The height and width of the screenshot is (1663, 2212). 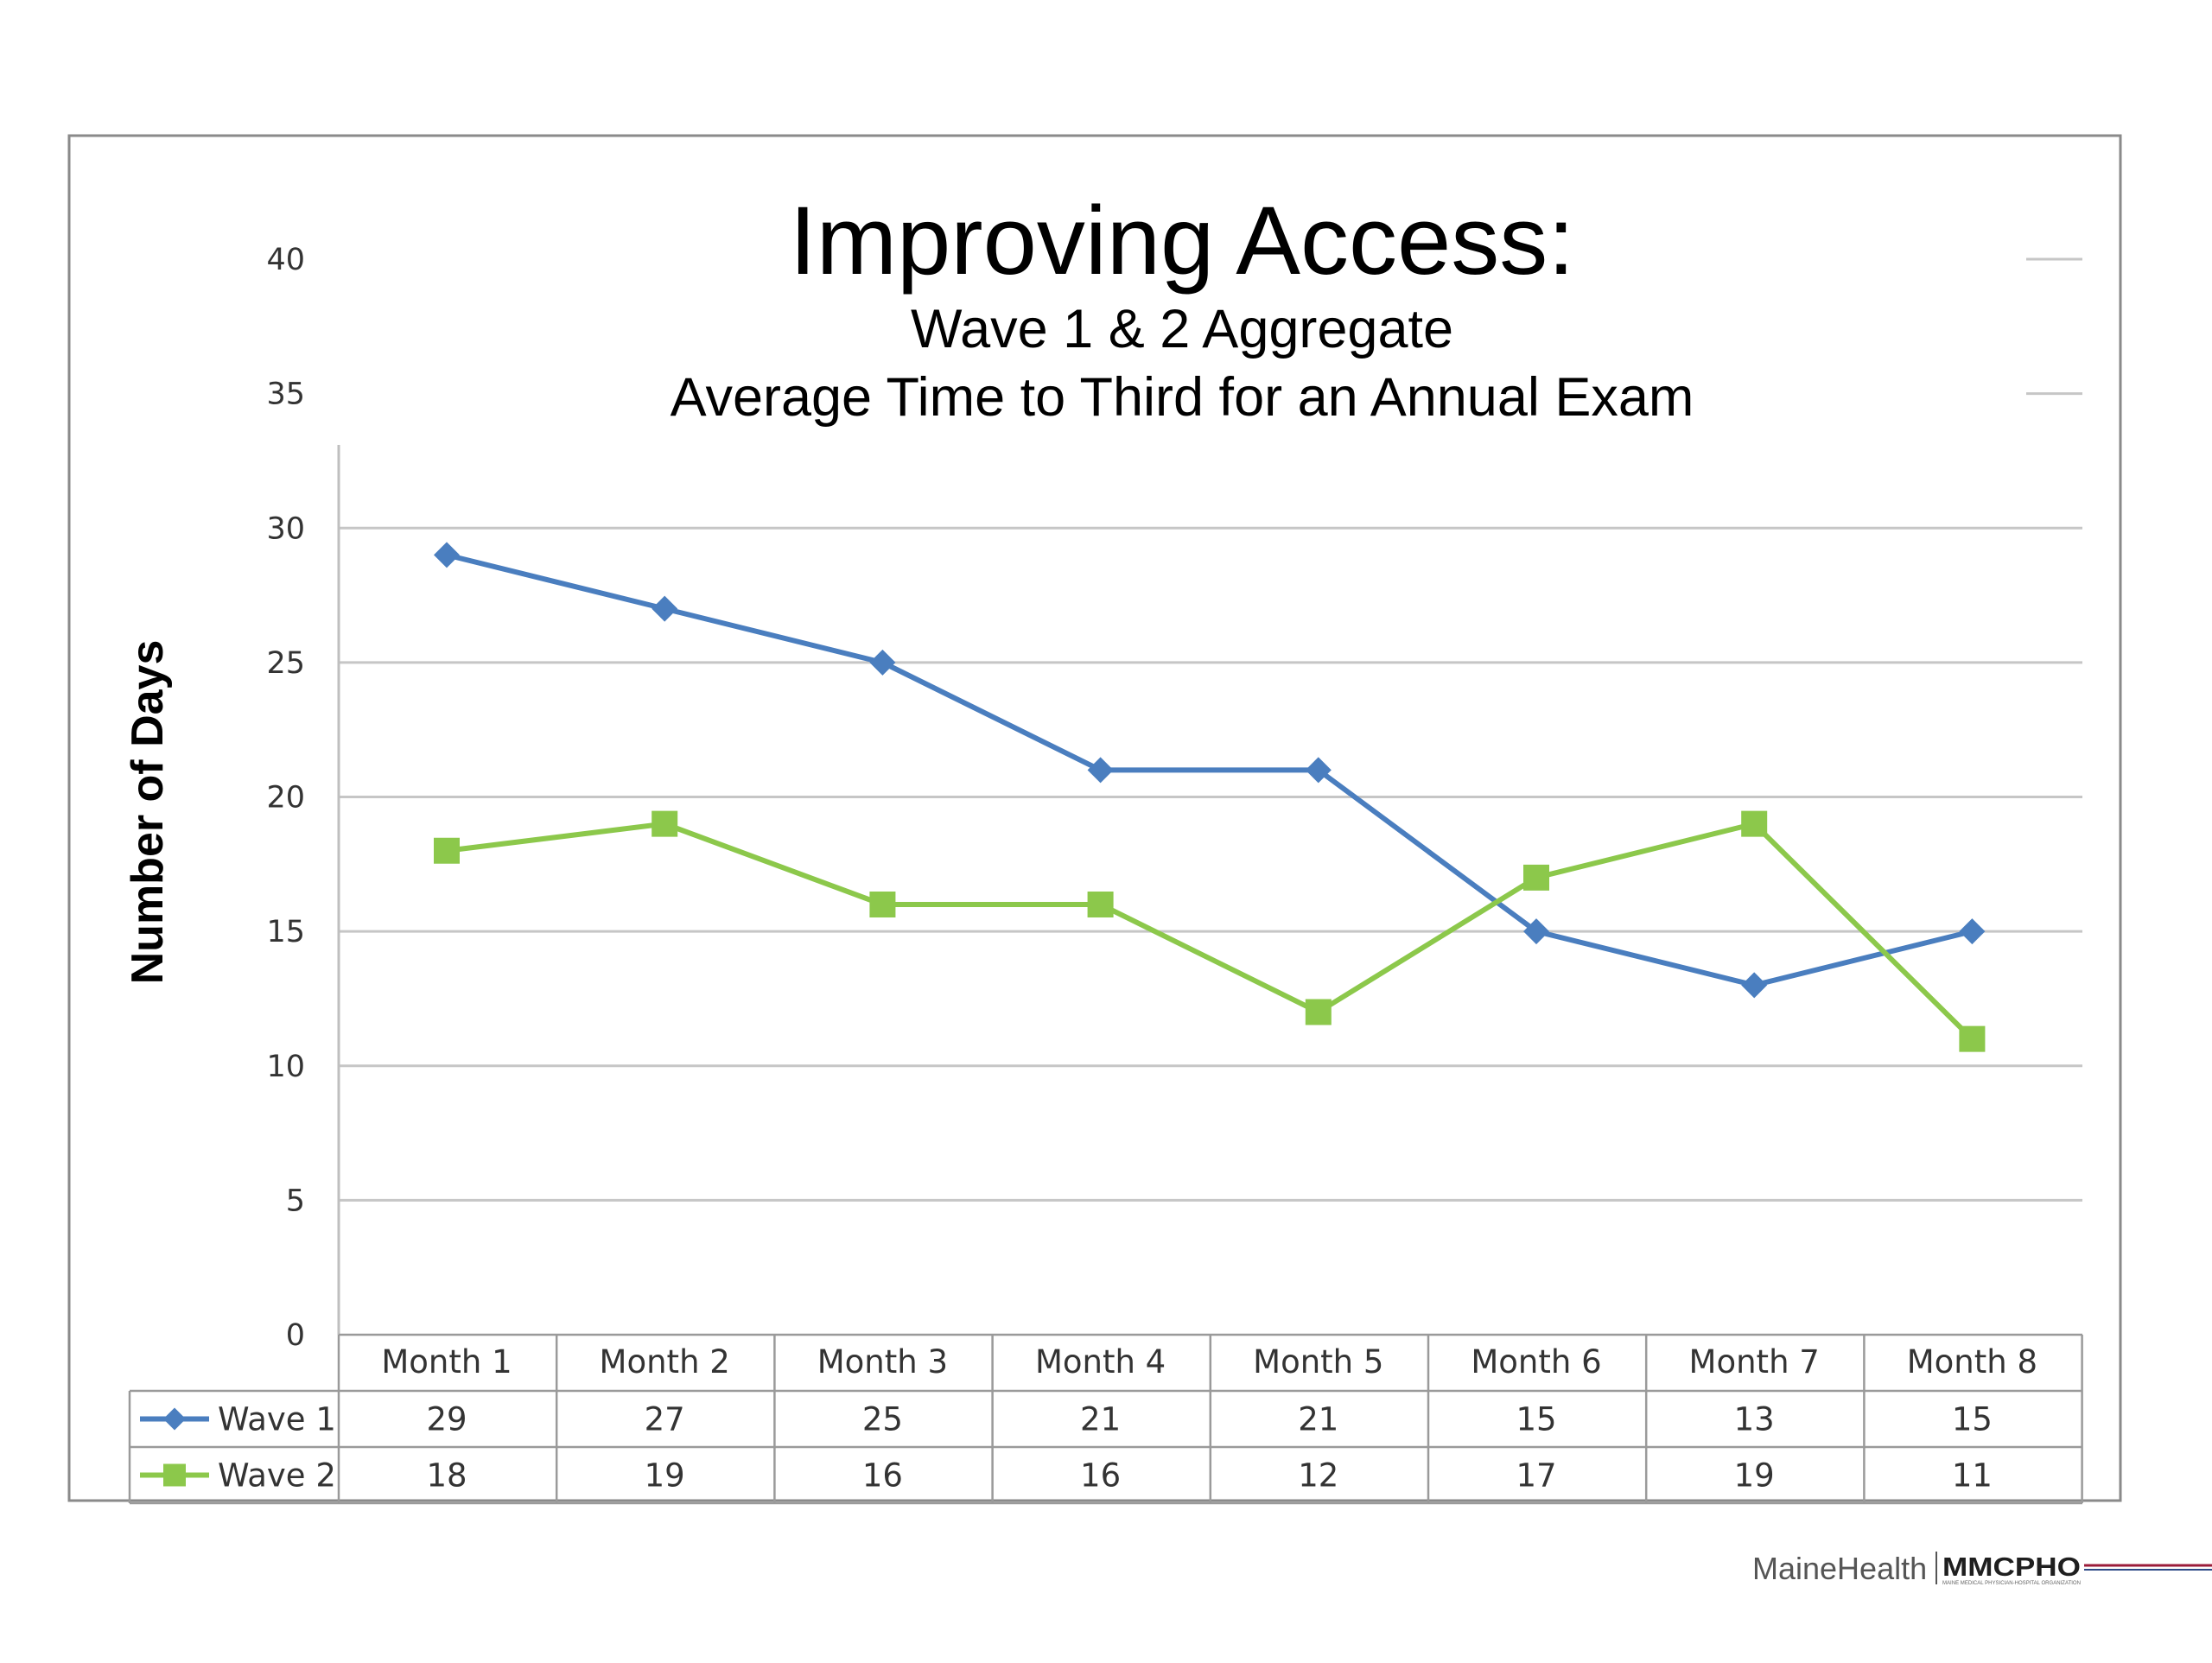 What do you see at coordinates (882, 1362) in the screenshot?
I see `x-tick-label: Month 3` at bounding box center [882, 1362].